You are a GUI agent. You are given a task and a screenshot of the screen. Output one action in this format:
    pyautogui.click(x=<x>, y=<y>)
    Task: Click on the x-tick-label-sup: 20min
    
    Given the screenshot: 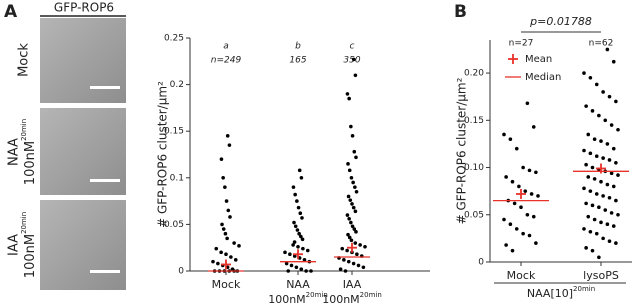 What is the action you would take?
    pyautogui.click(x=371, y=295)
    